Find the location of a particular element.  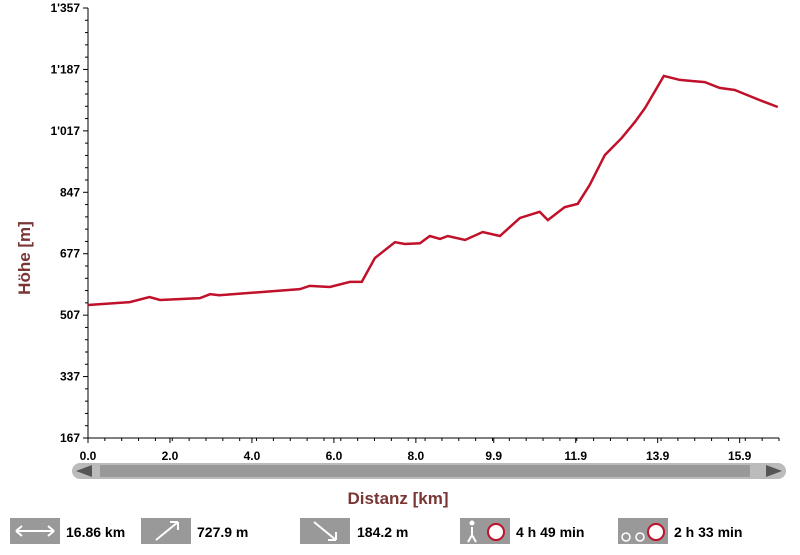

stat-distance: 16.86 km is located at coordinates (95, 532).